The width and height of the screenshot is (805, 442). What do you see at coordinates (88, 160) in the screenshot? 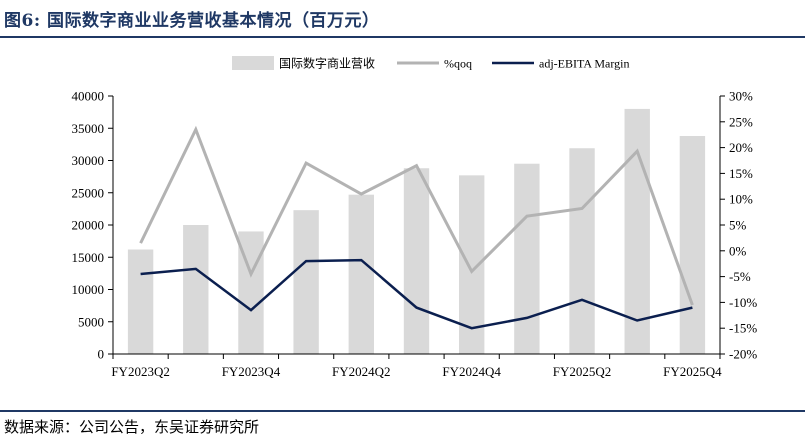
I see `y-left-tick-label: 30000` at bounding box center [88, 160].